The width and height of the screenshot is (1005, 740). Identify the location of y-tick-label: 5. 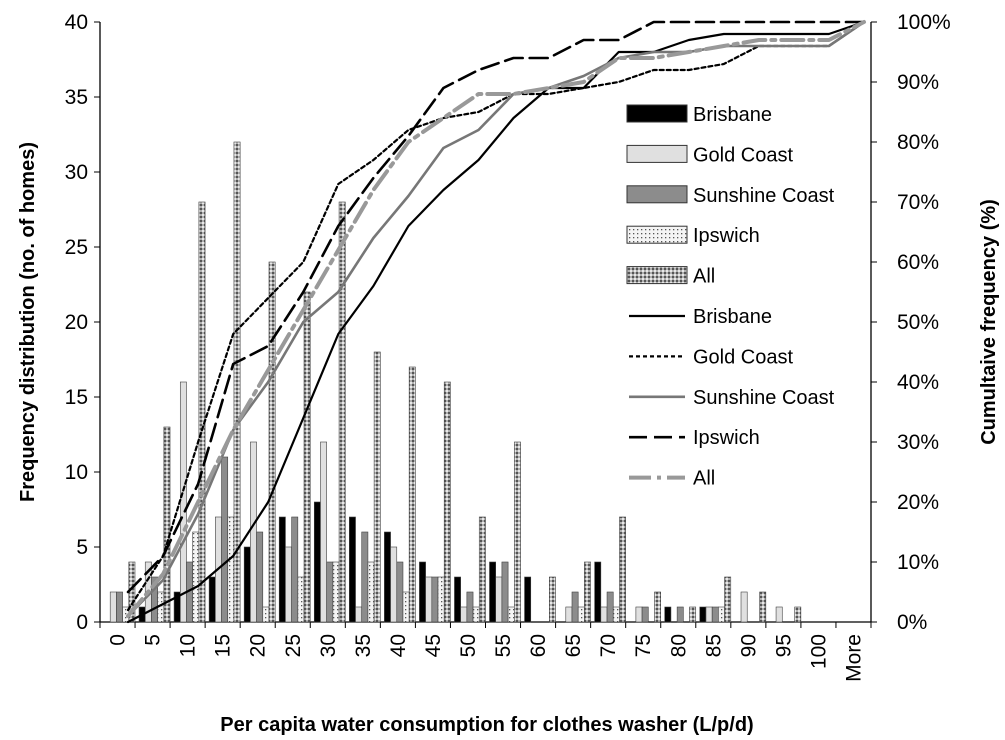
(82, 547).